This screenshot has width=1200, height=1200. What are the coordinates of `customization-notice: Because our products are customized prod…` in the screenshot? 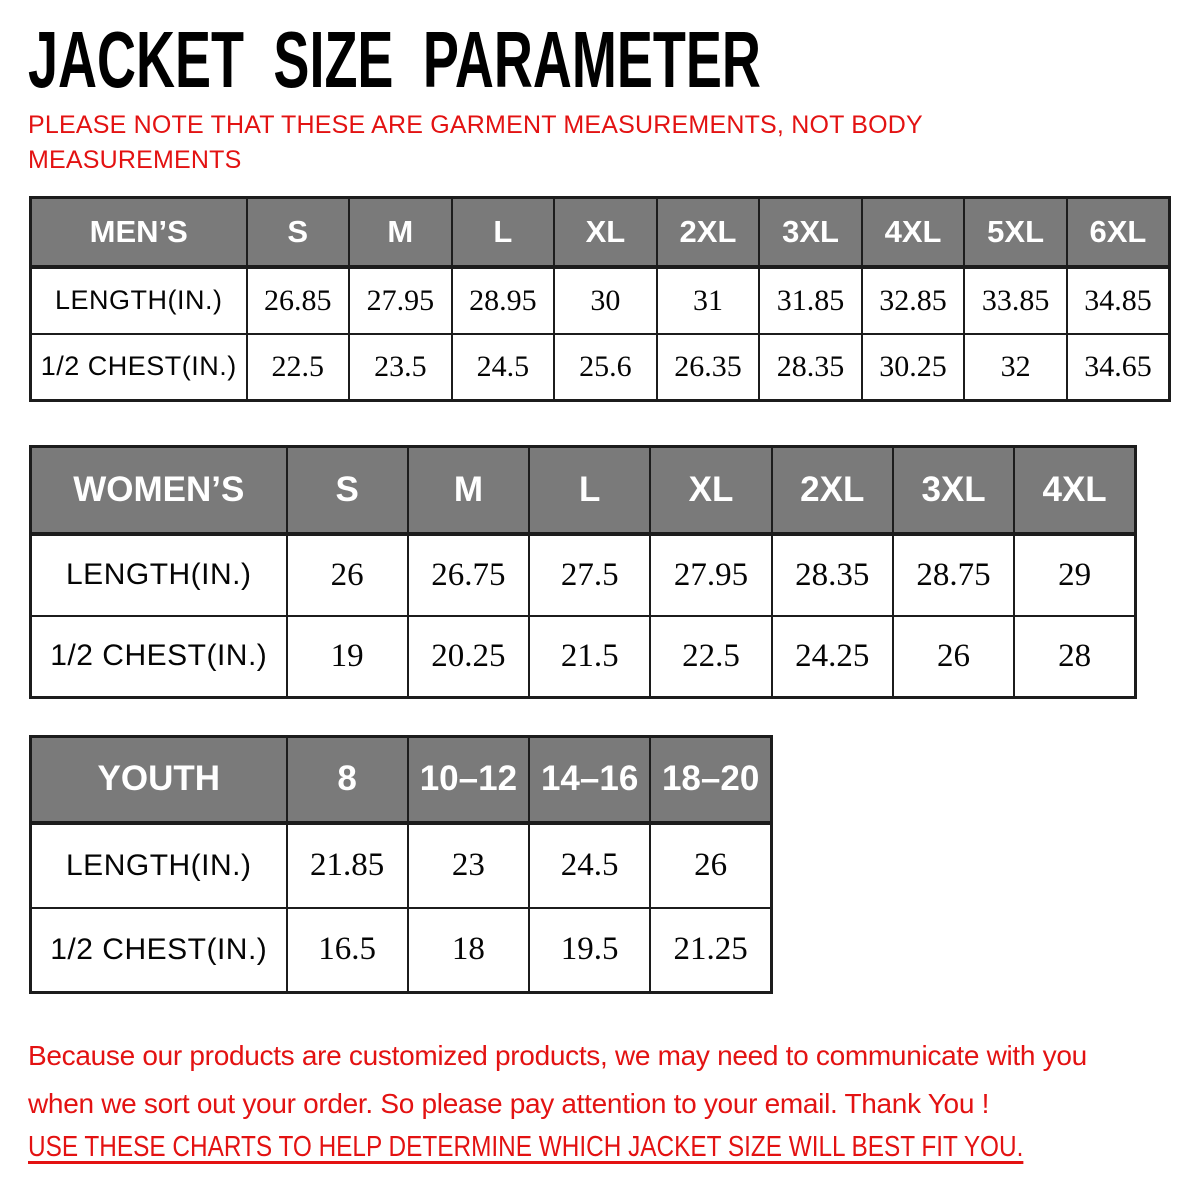 It's located at (603, 1080).